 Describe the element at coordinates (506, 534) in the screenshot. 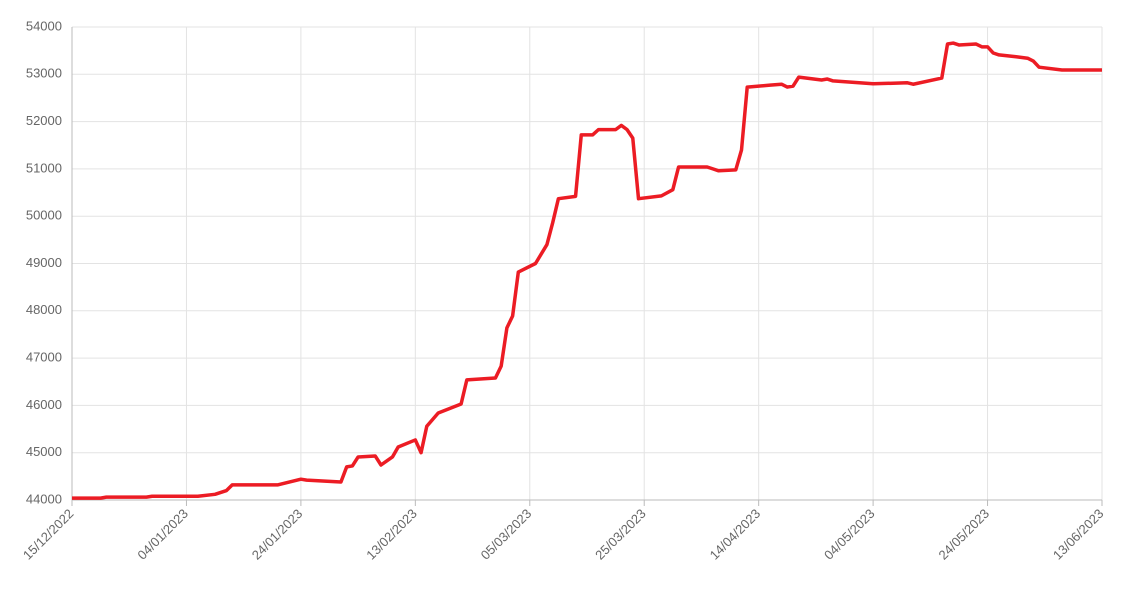

I see `x-tick-label: 05/03/2023` at that location.